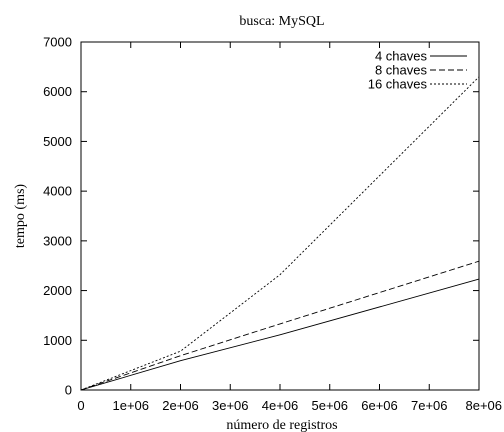  Describe the element at coordinates (68, 390) in the screenshot. I see `y-tick-label: 0` at that location.